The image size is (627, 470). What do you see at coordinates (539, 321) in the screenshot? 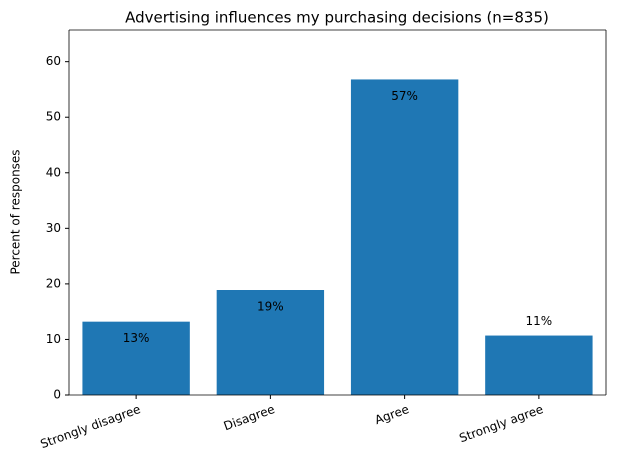
I see `data-label: 11%` at bounding box center [539, 321].